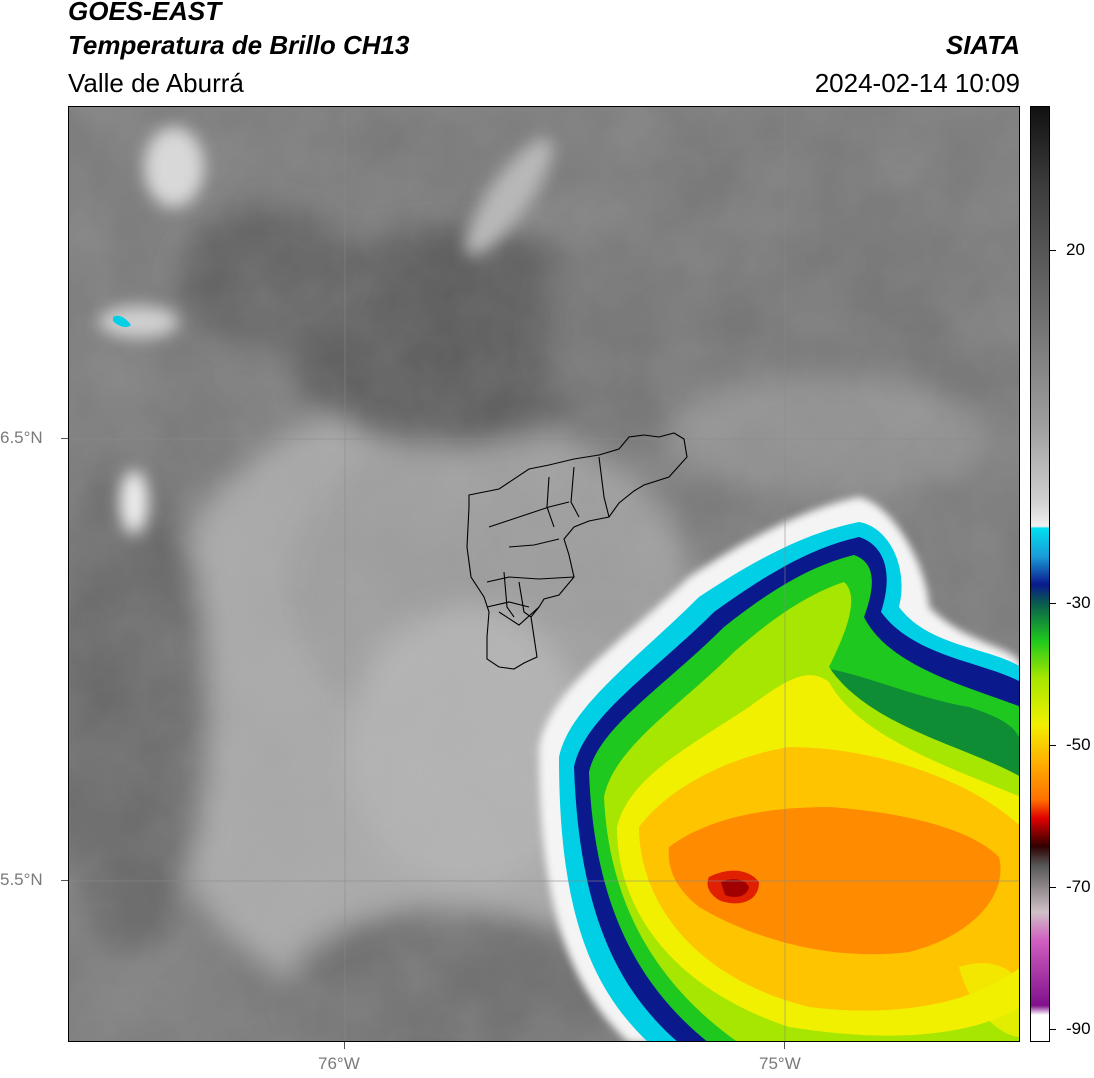  I want to click on valley-outline, so click(577, 551).